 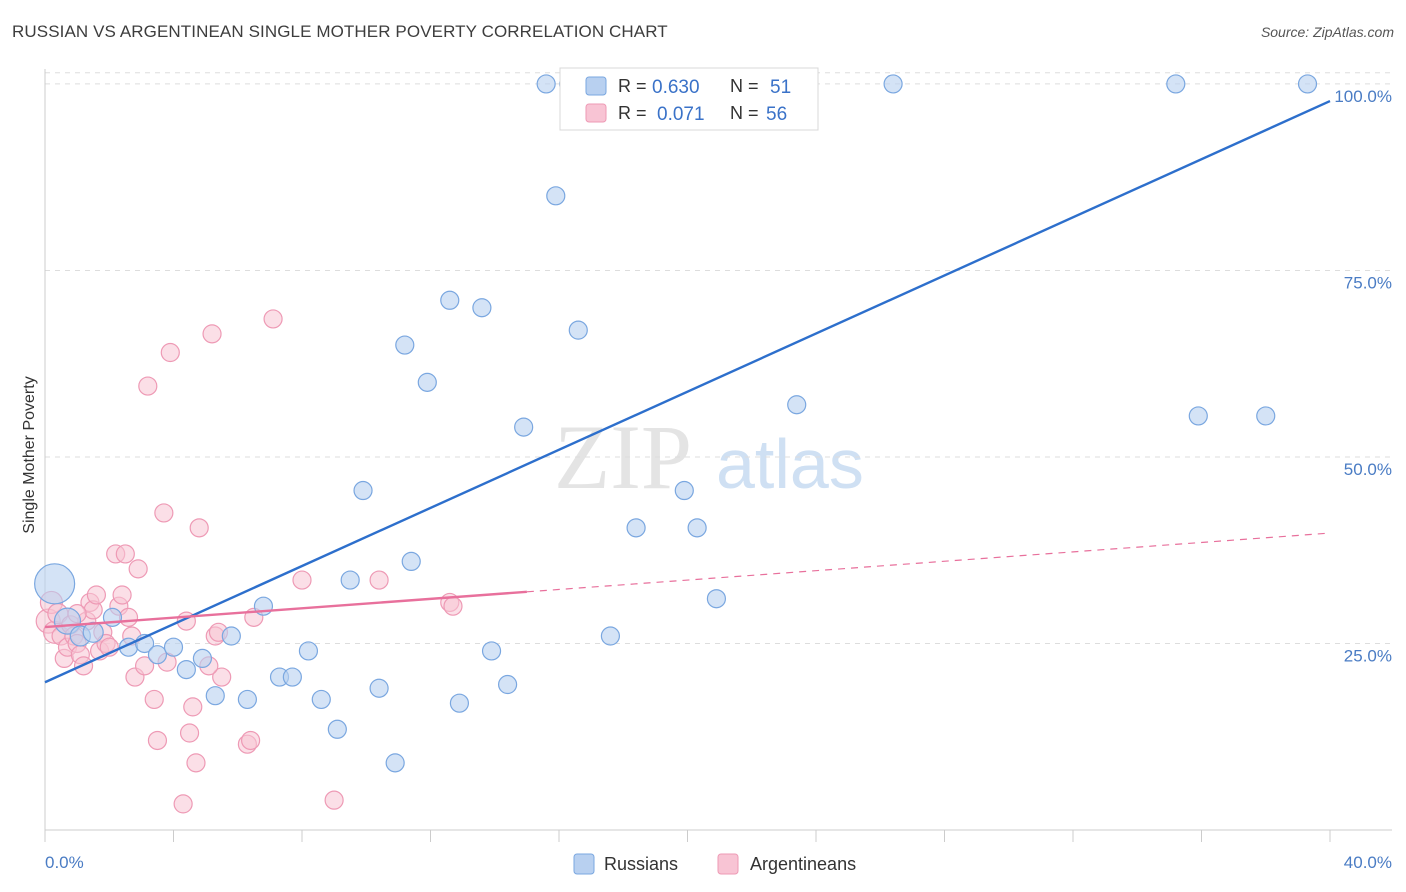 What do you see at coordinates (689, 99) in the screenshot?
I see `stats-legend: R = 0.630 N = 51 R = 0.071 N = 56` at bounding box center [689, 99].